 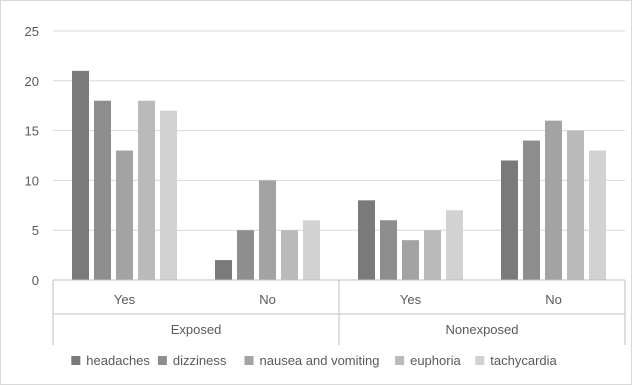 What do you see at coordinates (435, 360) in the screenshot?
I see `legend-label: euphoria` at bounding box center [435, 360].